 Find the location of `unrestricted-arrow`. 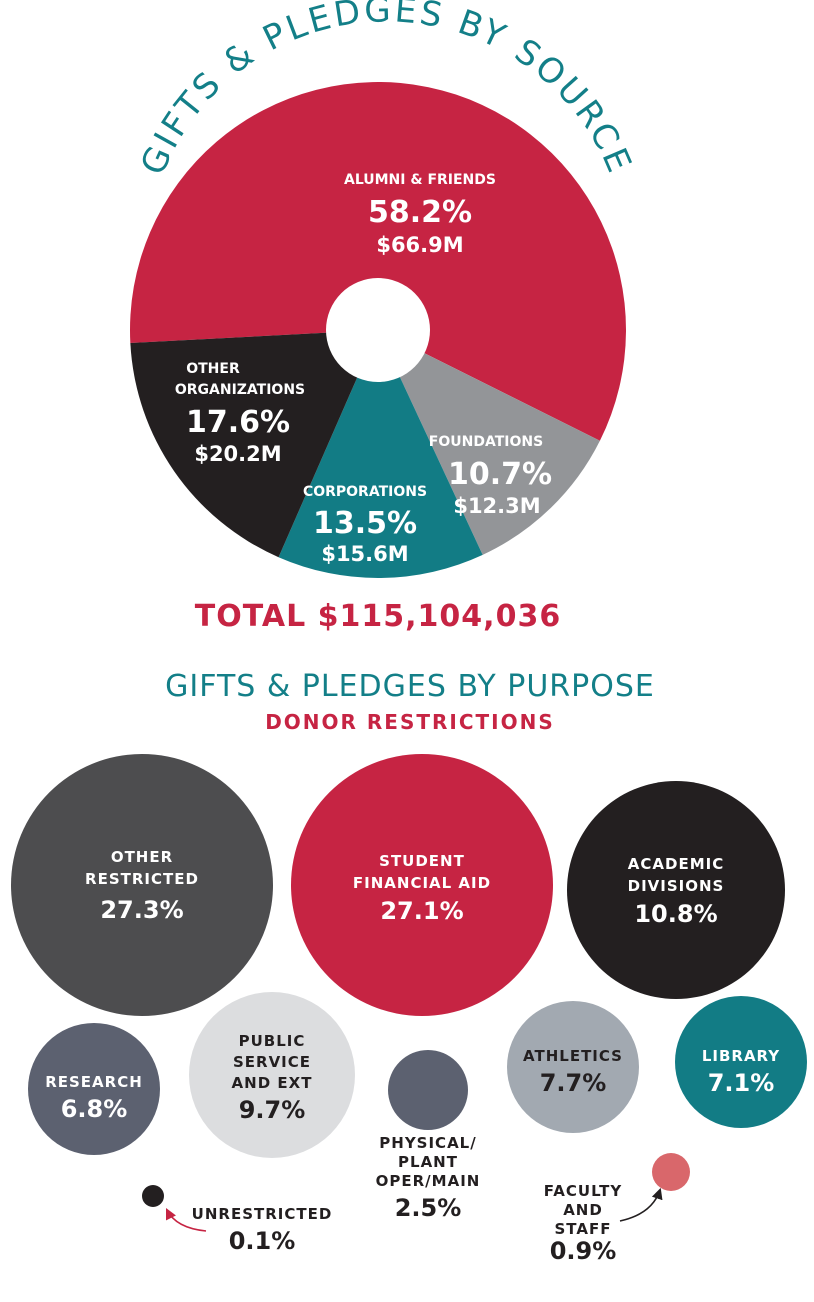

unrestricted-arrow is located at coordinates (186, 1219).